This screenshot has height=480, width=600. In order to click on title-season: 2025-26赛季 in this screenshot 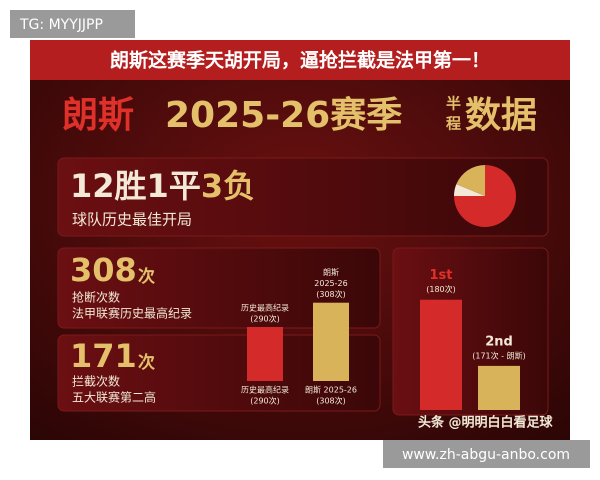, I will do `click(283, 115)`.